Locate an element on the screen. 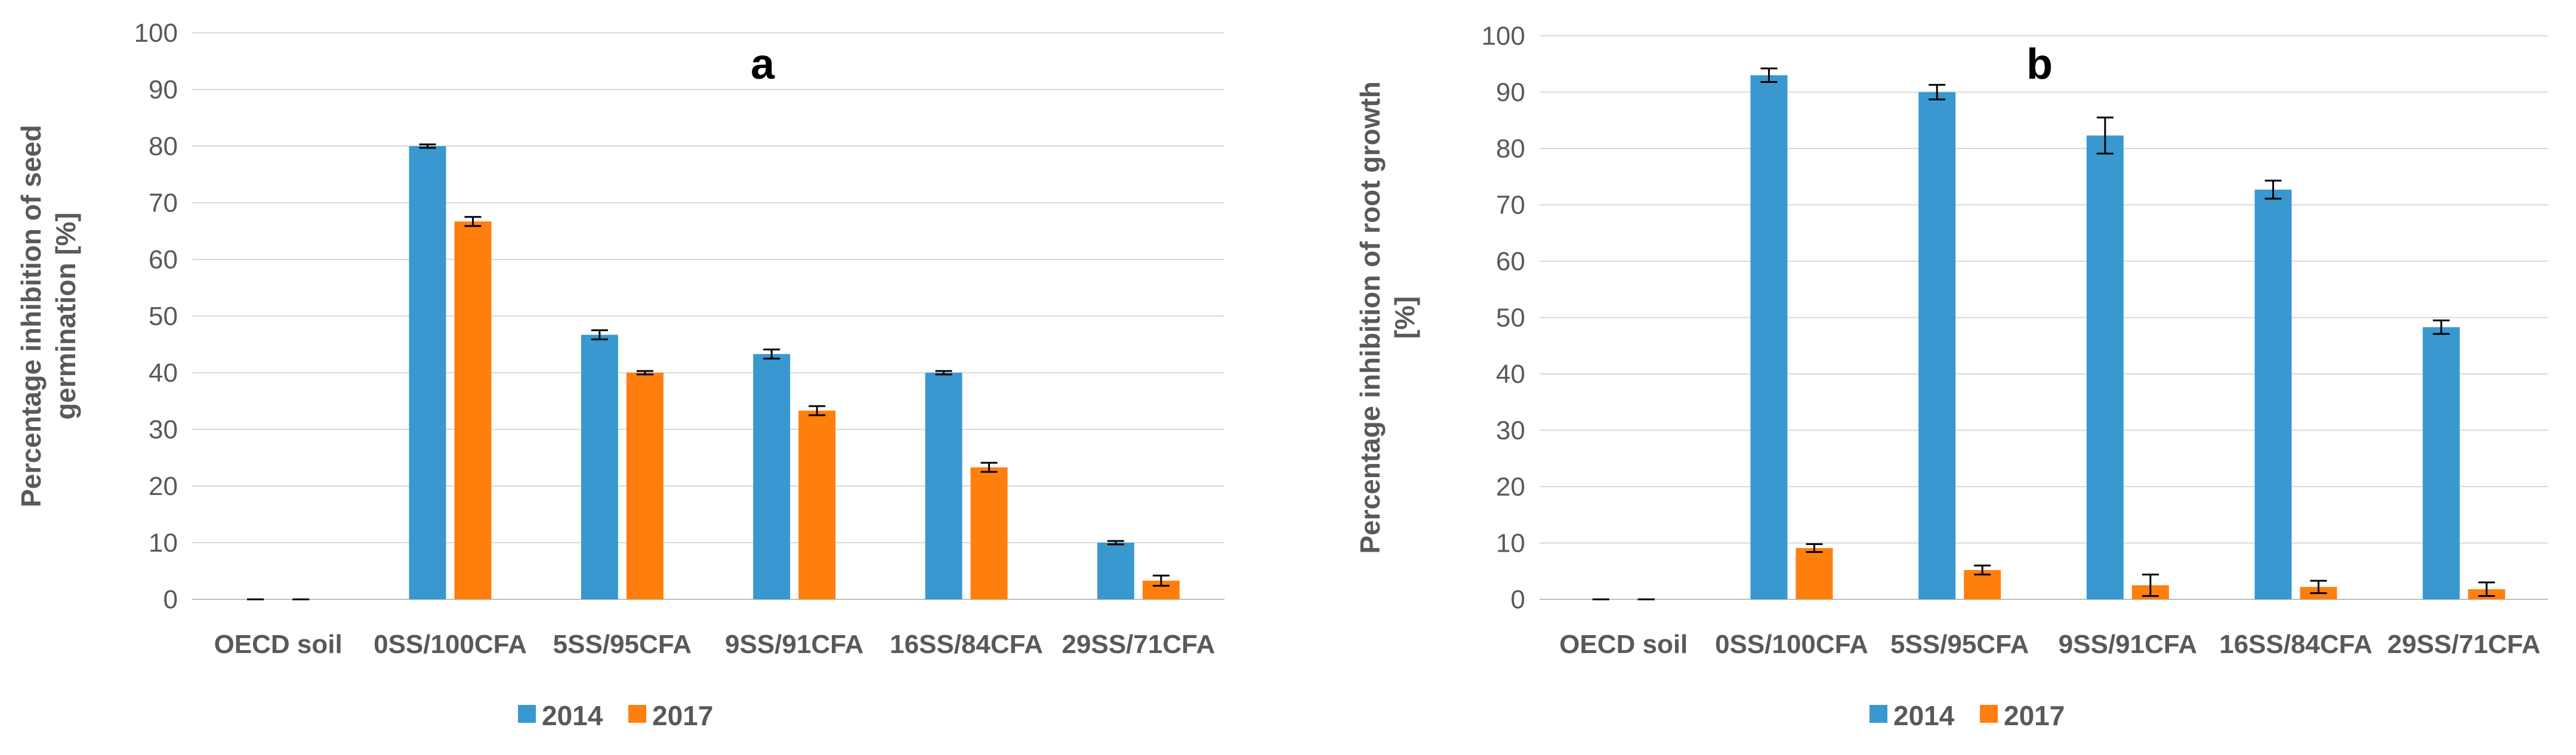 The height and width of the screenshot is (755, 2576). chart-b-legend-swatch-2014 is located at coordinates (1878, 714).